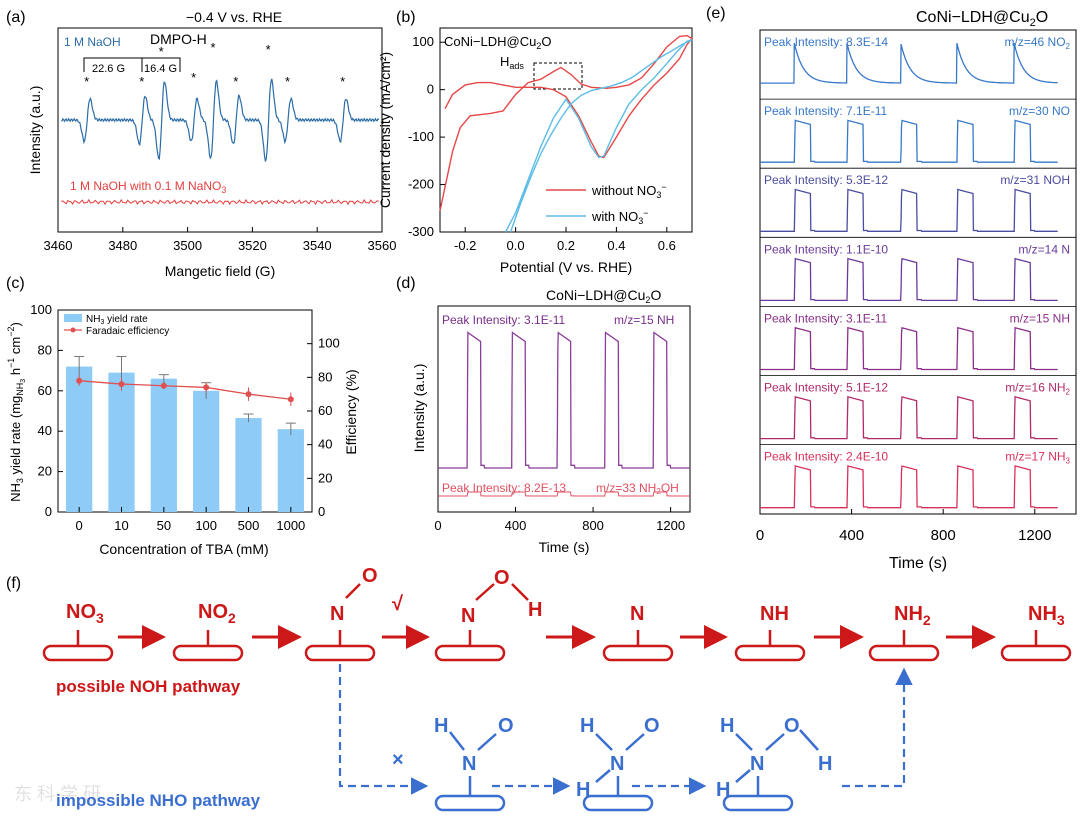 This screenshot has height=816, width=1080. What do you see at coordinates (1046, 615) in the screenshot?
I see `species-nh3: NH3` at bounding box center [1046, 615].